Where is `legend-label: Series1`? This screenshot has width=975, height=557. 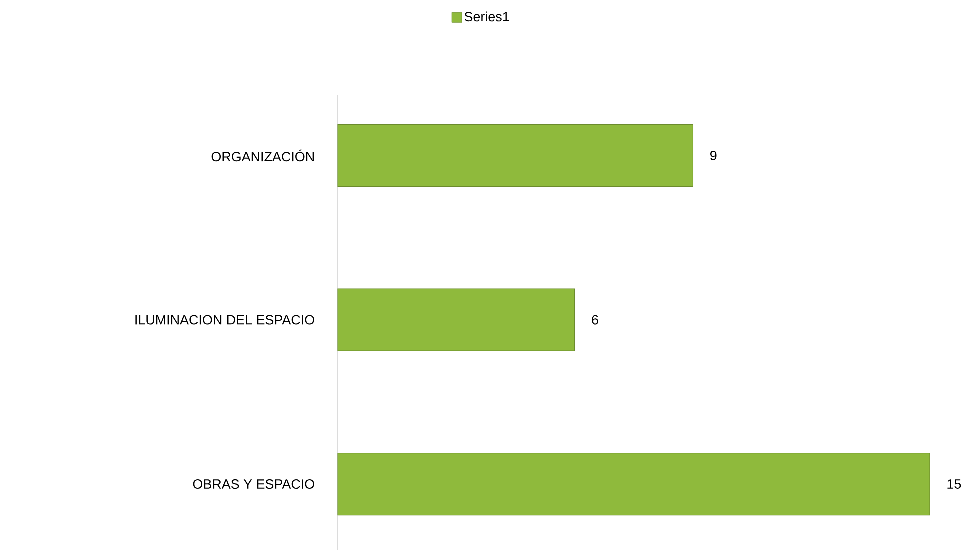
legend-label: Series1 is located at coordinates (487, 17).